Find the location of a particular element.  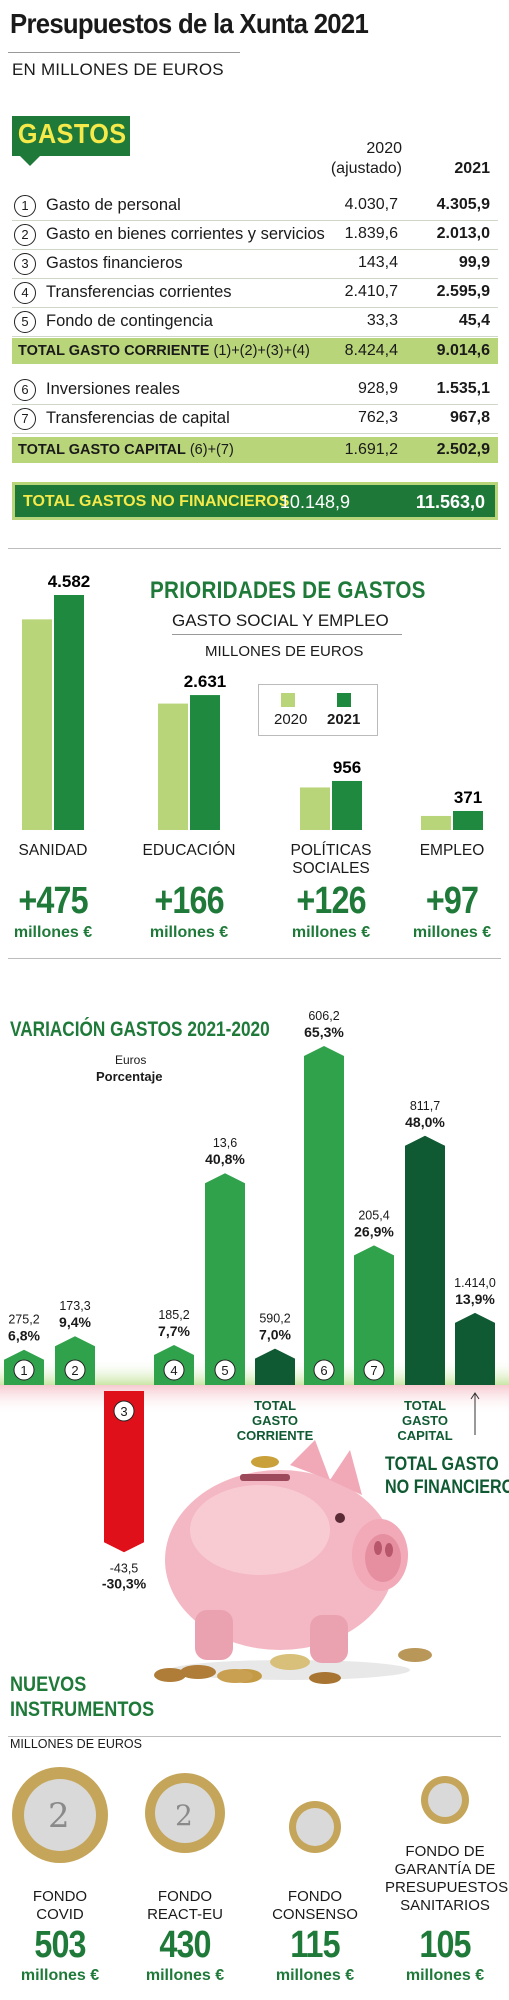

row-label: Transferencias corrientes is located at coordinates (139, 292).